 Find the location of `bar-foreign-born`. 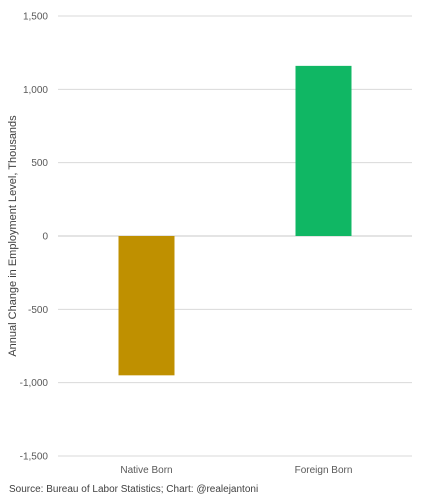

bar-foreign-born is located at coordinates (323, 150).